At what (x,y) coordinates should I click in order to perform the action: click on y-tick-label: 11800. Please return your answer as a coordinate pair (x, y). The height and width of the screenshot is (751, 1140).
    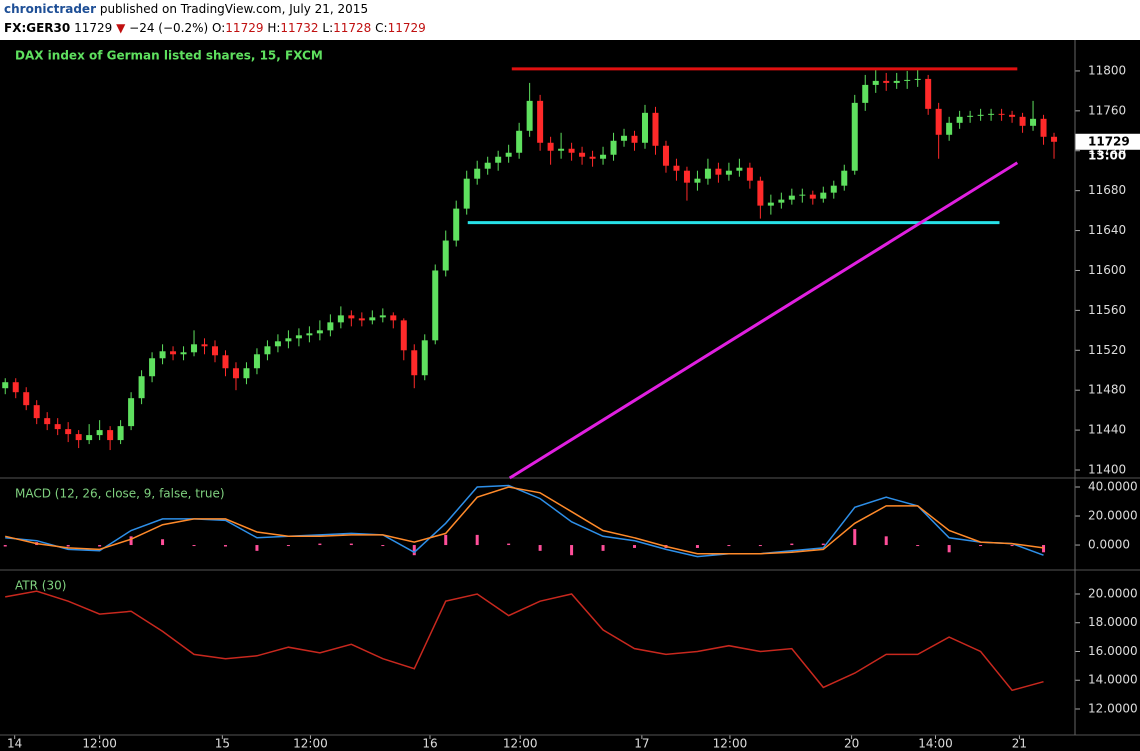
    Looking at the image, I should click on (1107, 70).